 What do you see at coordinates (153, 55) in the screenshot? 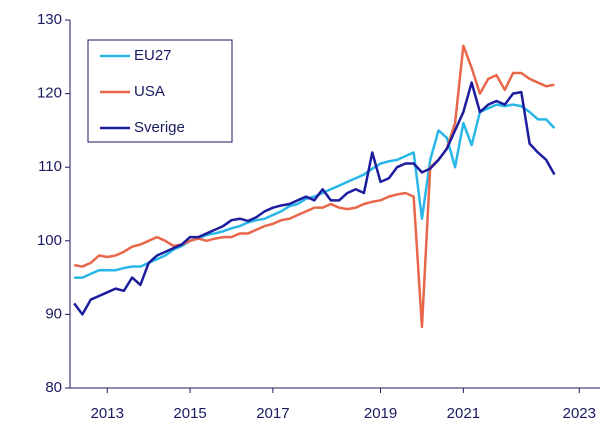
I see `legend-label: EU27` at bounding box center [153, 55].